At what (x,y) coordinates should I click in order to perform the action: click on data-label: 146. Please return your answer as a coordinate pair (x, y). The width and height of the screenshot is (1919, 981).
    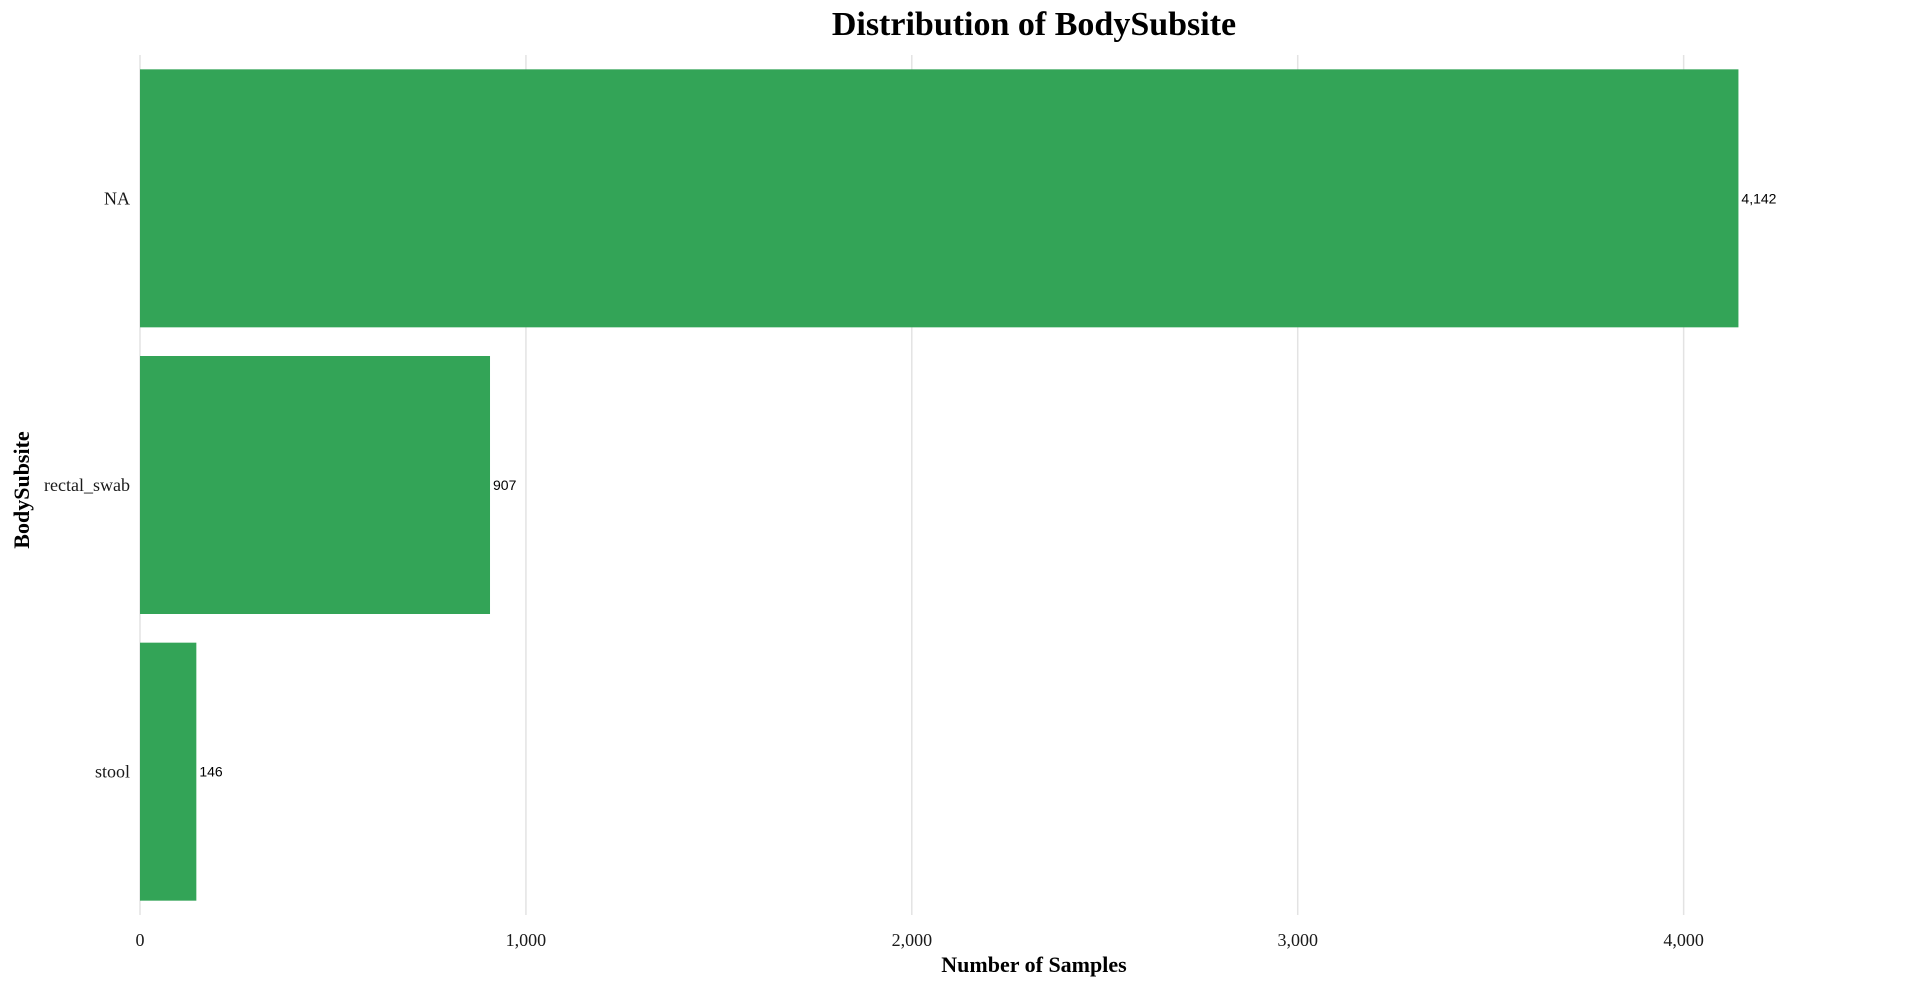
    Looking at the image, I should click on (211, 772).